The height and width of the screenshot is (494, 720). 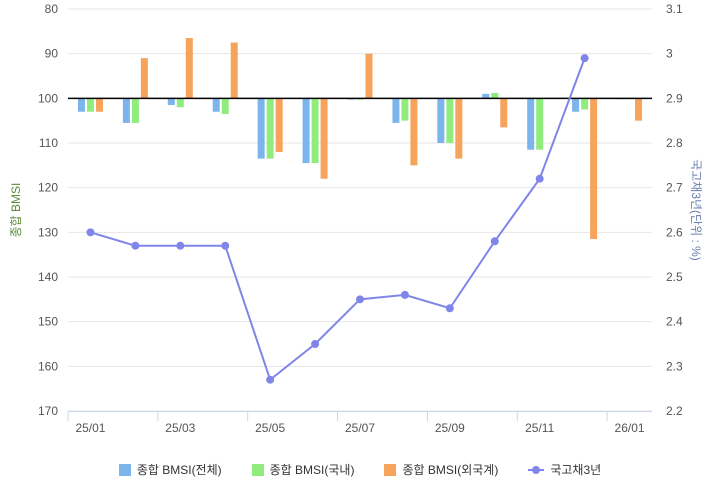 I want to click on y-right-tick-label: 2.3, so click(x=674, y=366).